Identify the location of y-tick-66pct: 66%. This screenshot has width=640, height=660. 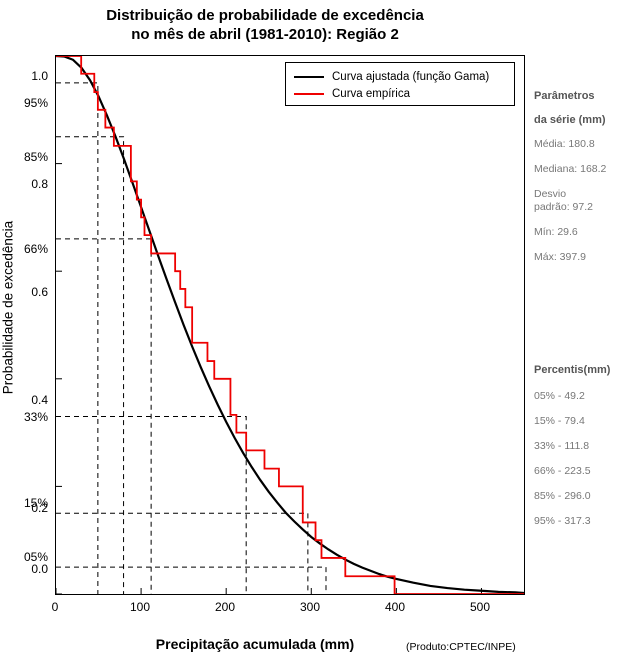
(35, 249).